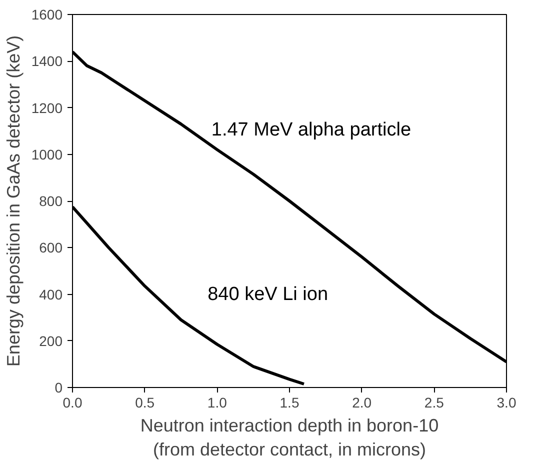 The image size is (534, 462). Describe the element at coordinates (434, 402) in the screenshot. I see `x-tick-label: 2.5` at that location.